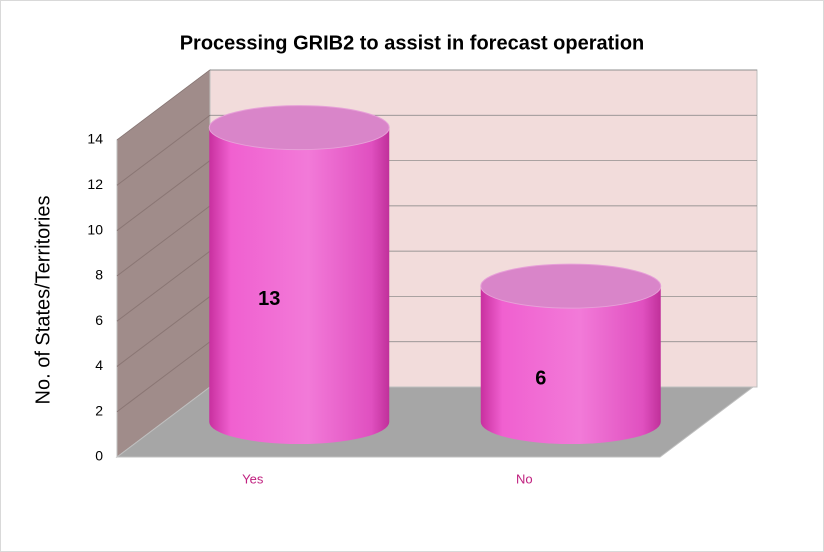 The height and width of the screenshot is (552, 824). I want to click on data-label: 6, so click(540, 378).